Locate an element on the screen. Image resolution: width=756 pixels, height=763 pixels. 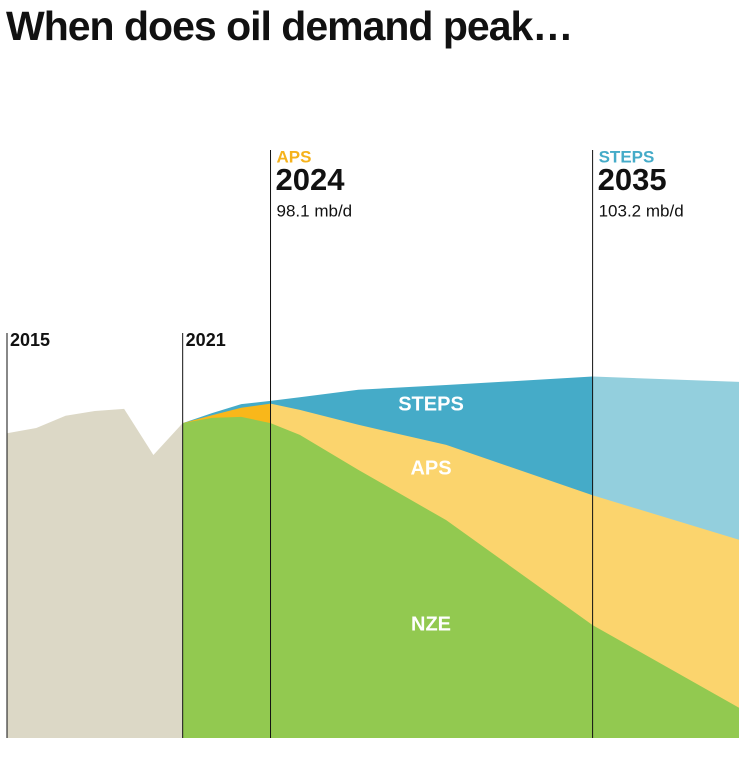
peak-year: 2024 is located at coordinates (311, 179).